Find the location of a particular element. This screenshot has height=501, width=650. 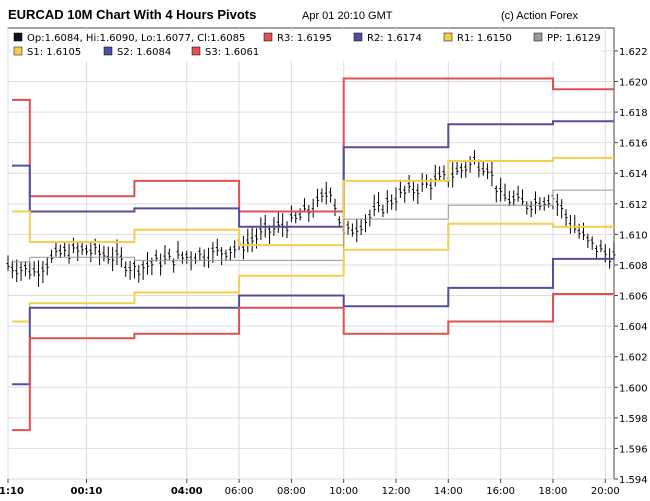

legend-label-r2: R2: 1.6174 is located at coordinates (394, 38).